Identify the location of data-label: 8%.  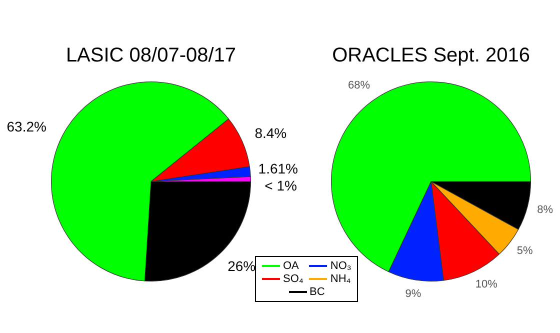
(545, 210).